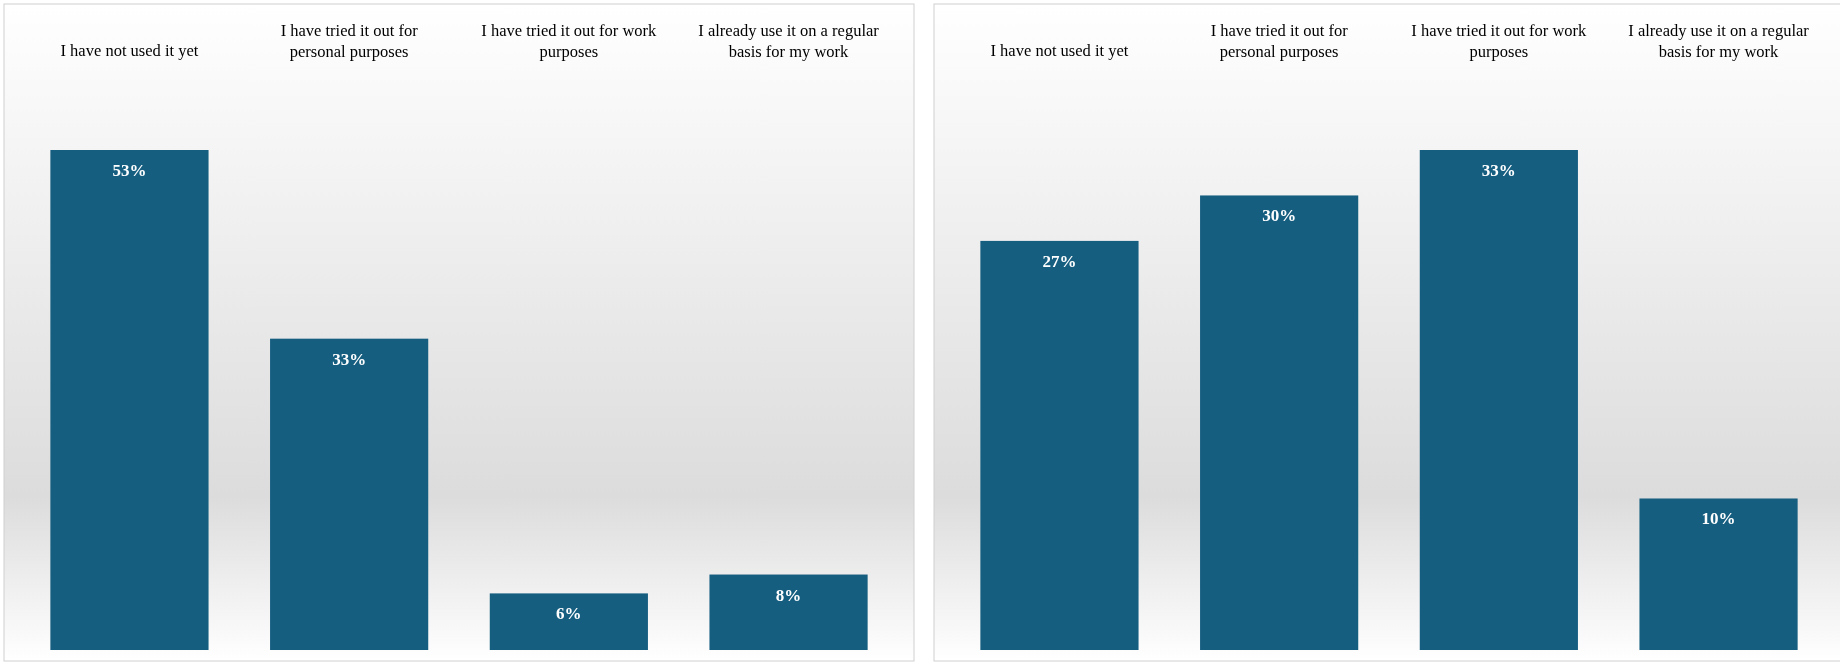  I want to click on data-label: 53%, so click(129, 170).